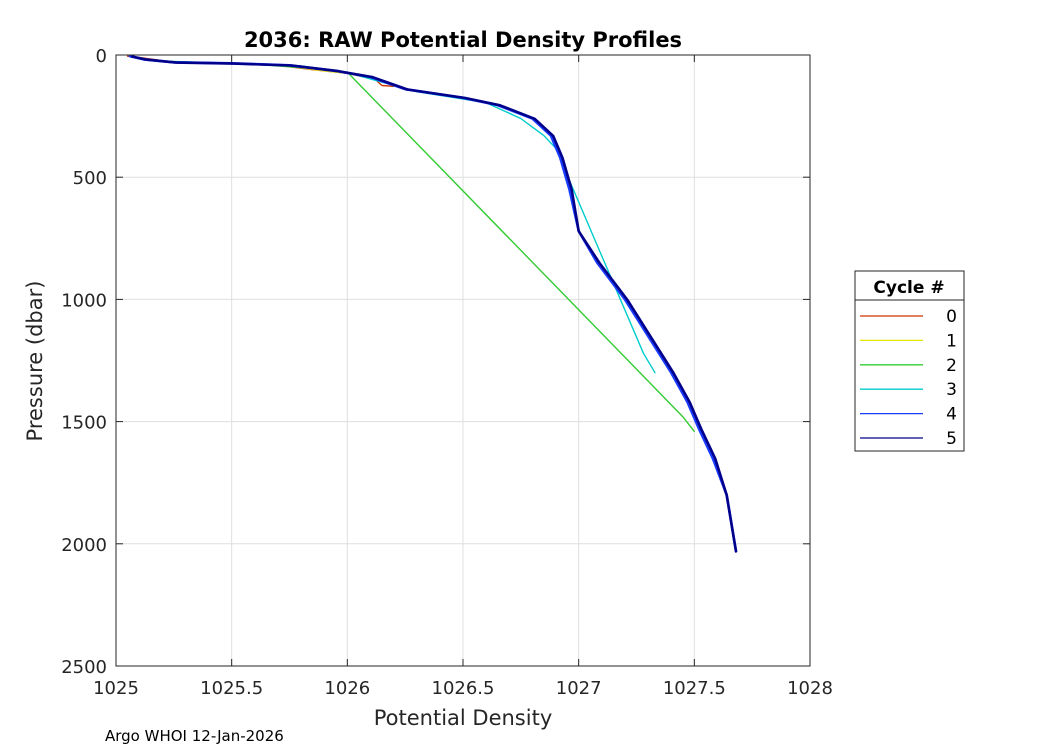 The height and width of the screenshot is (754, 1050). What do you see at coordinates (951, 341) in the screenshot?
I see `legend-label-cycle-1: 1` at bounding box center [951, 341].